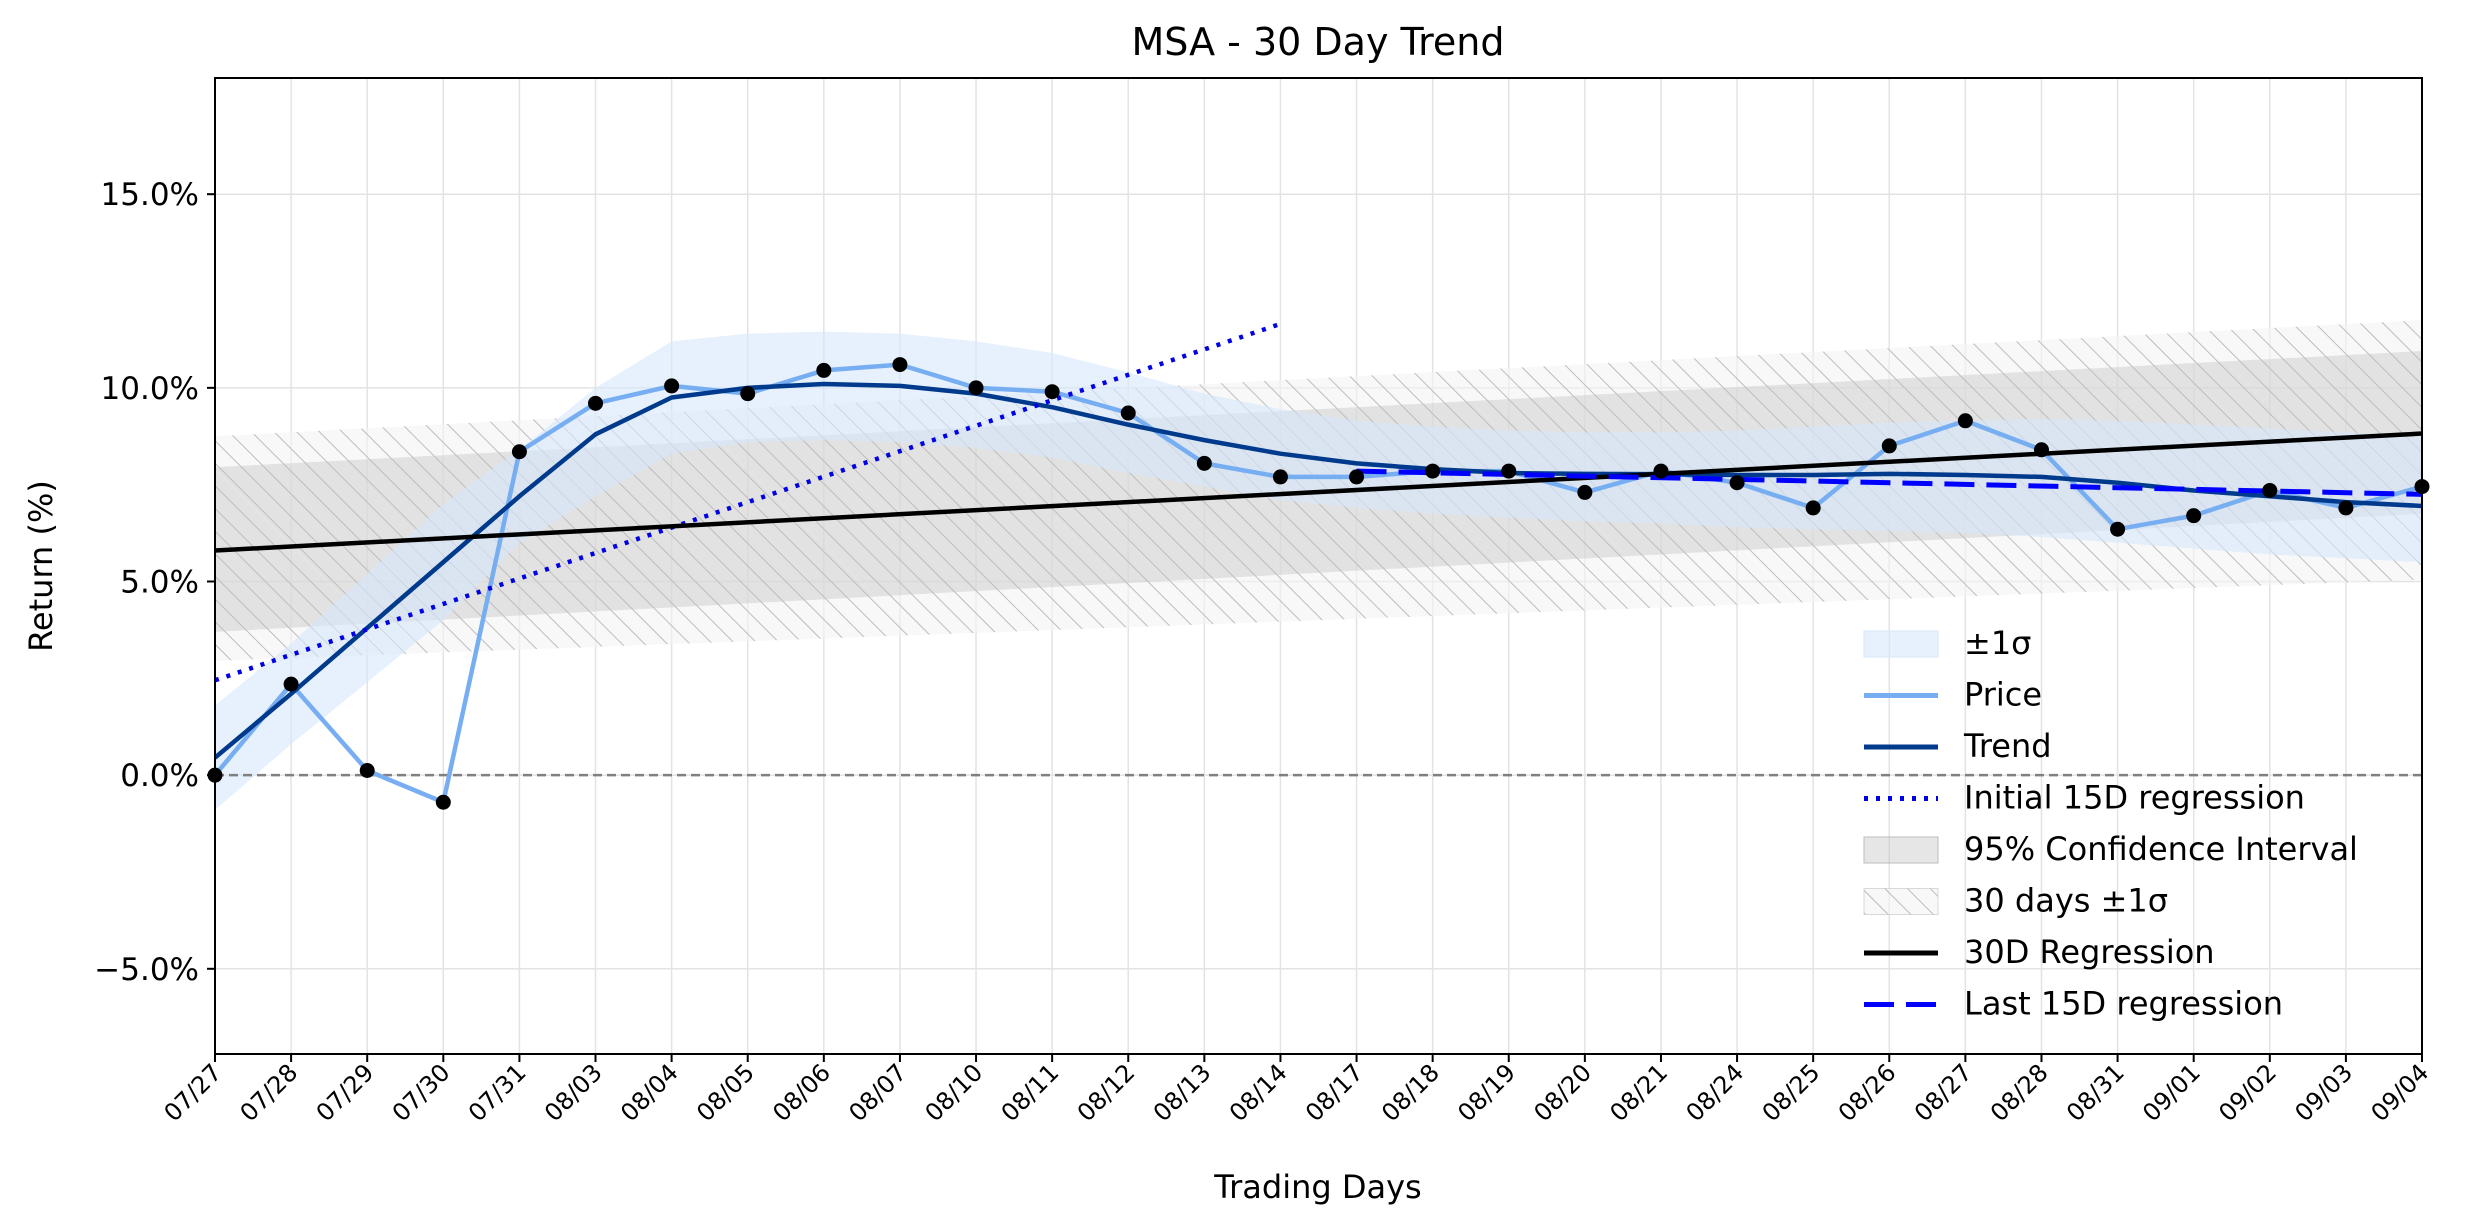 This screenshot has width=2474, height=1228. Describe the element at coordinates (1943, 1092) in the screenshot. I see `x-tick-label: 08/27` at that location.